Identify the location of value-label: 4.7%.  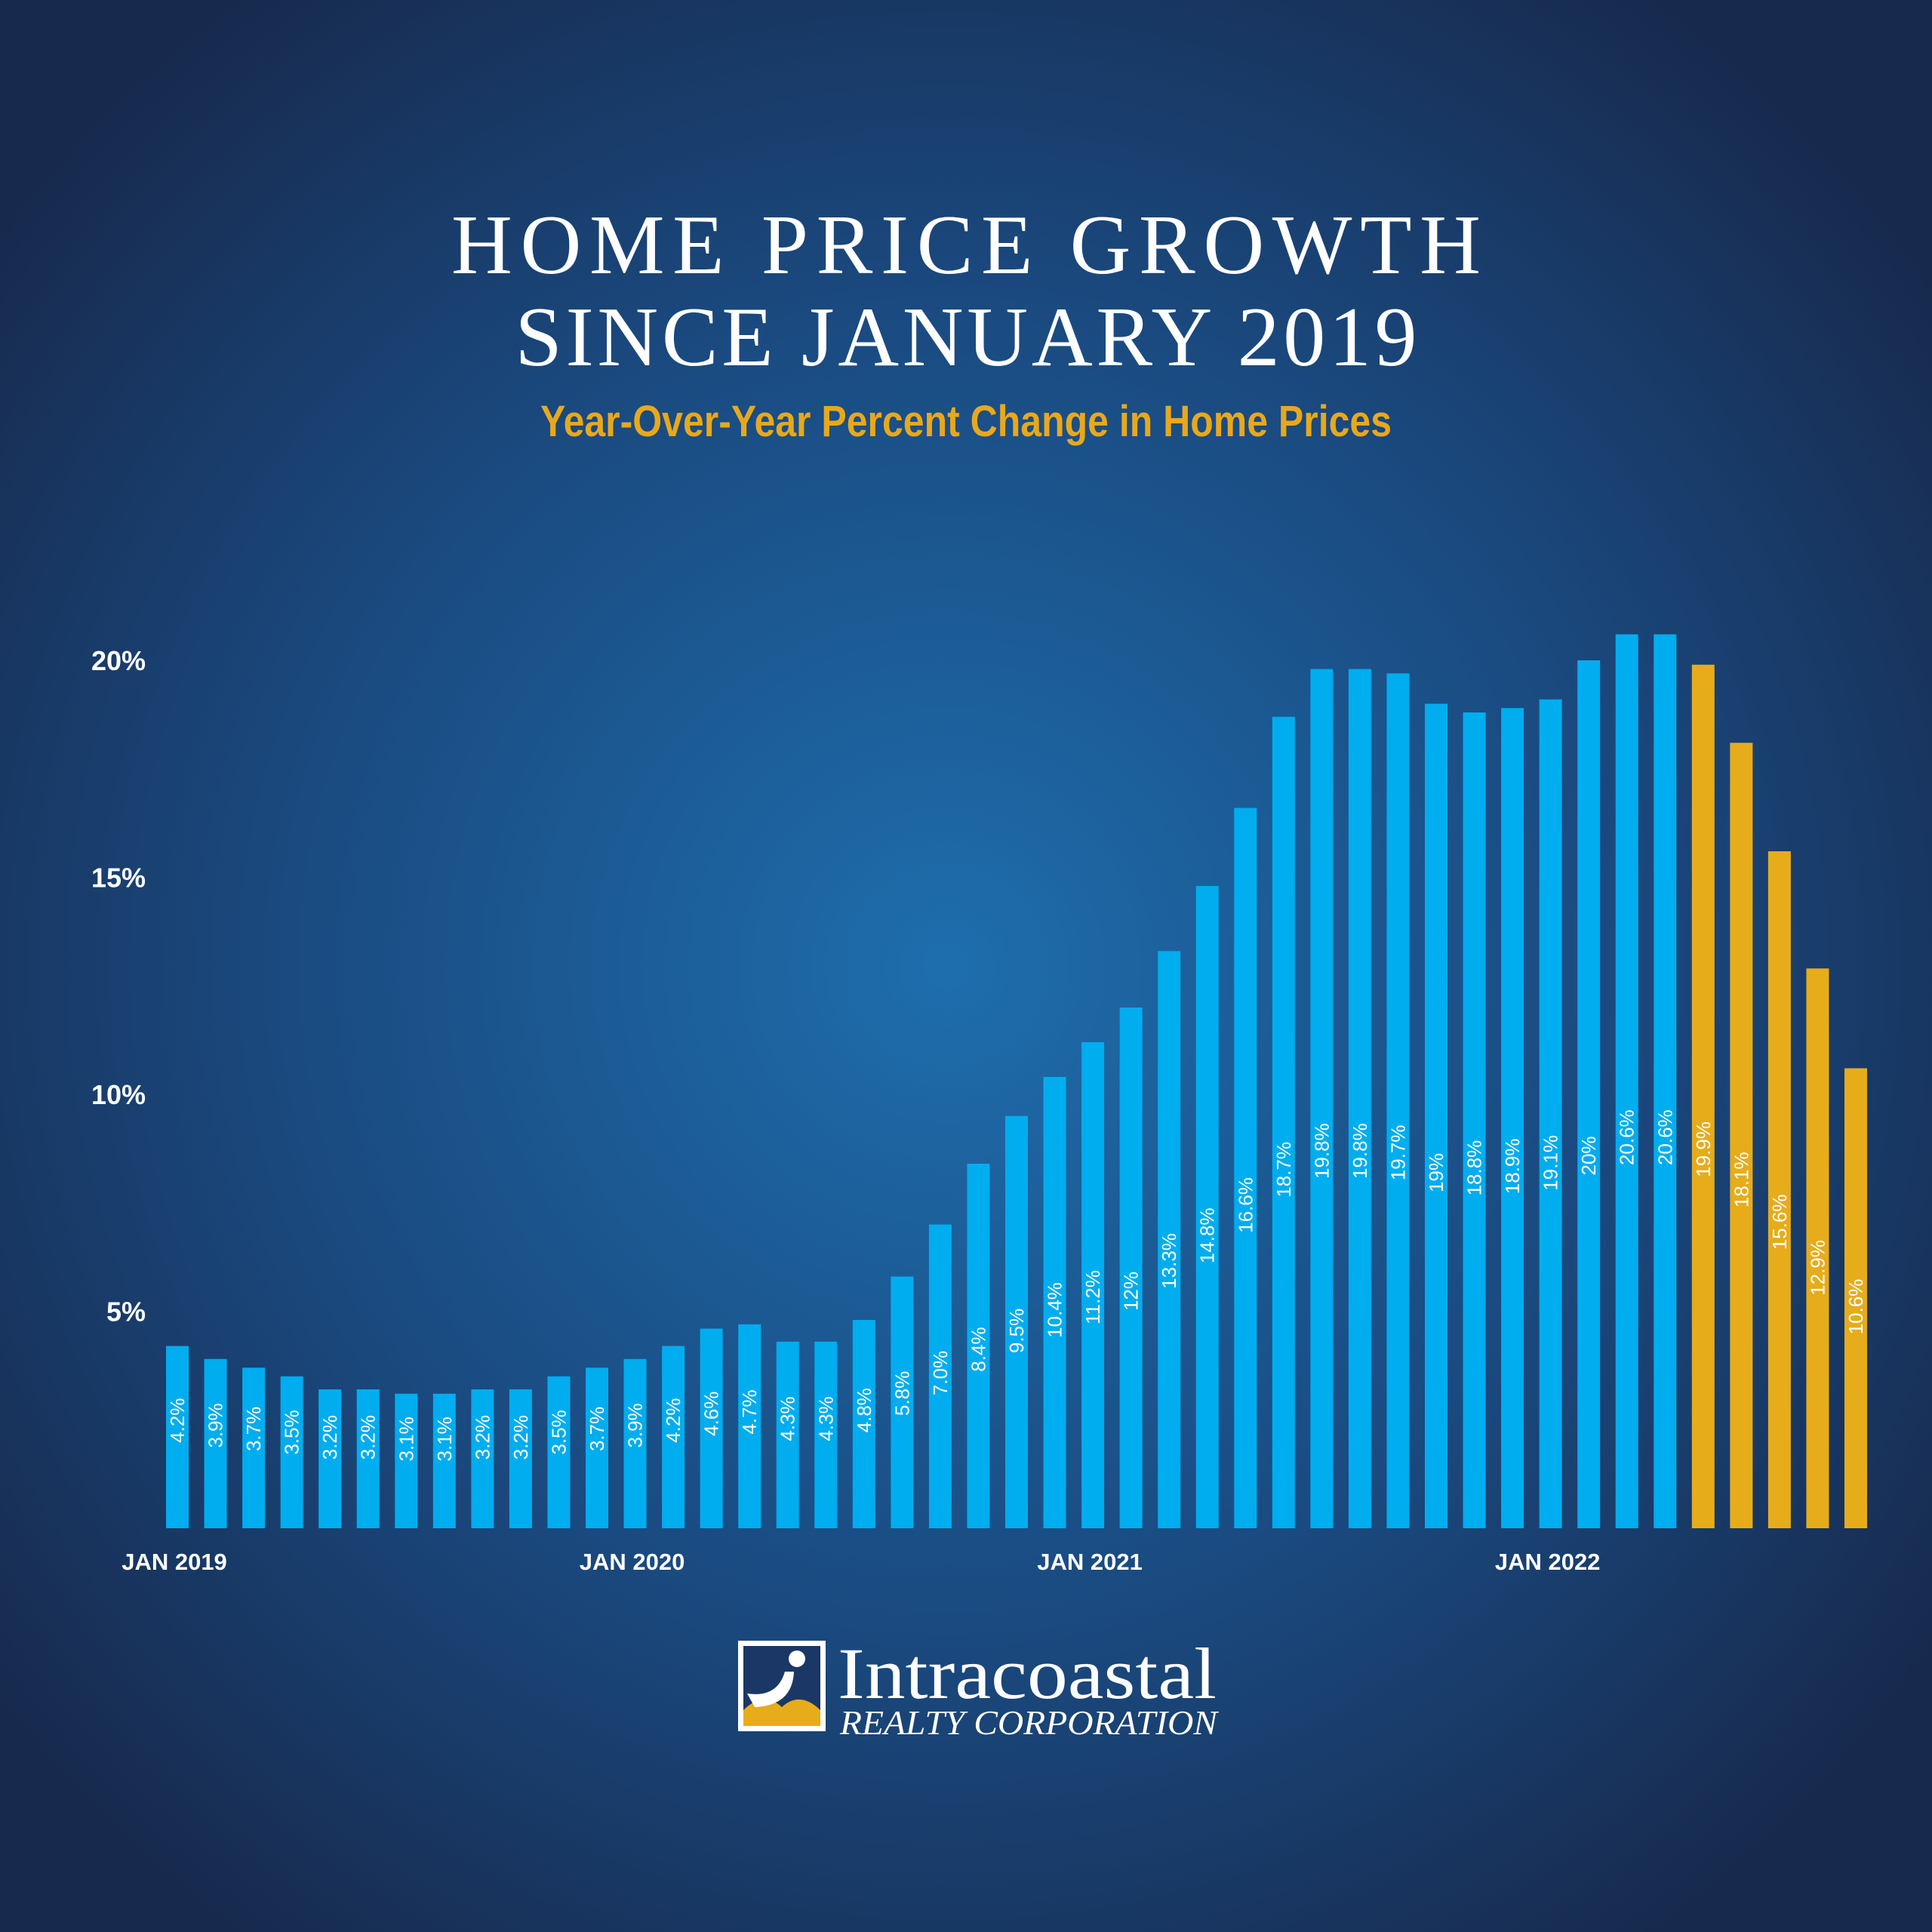
(749, 1411).